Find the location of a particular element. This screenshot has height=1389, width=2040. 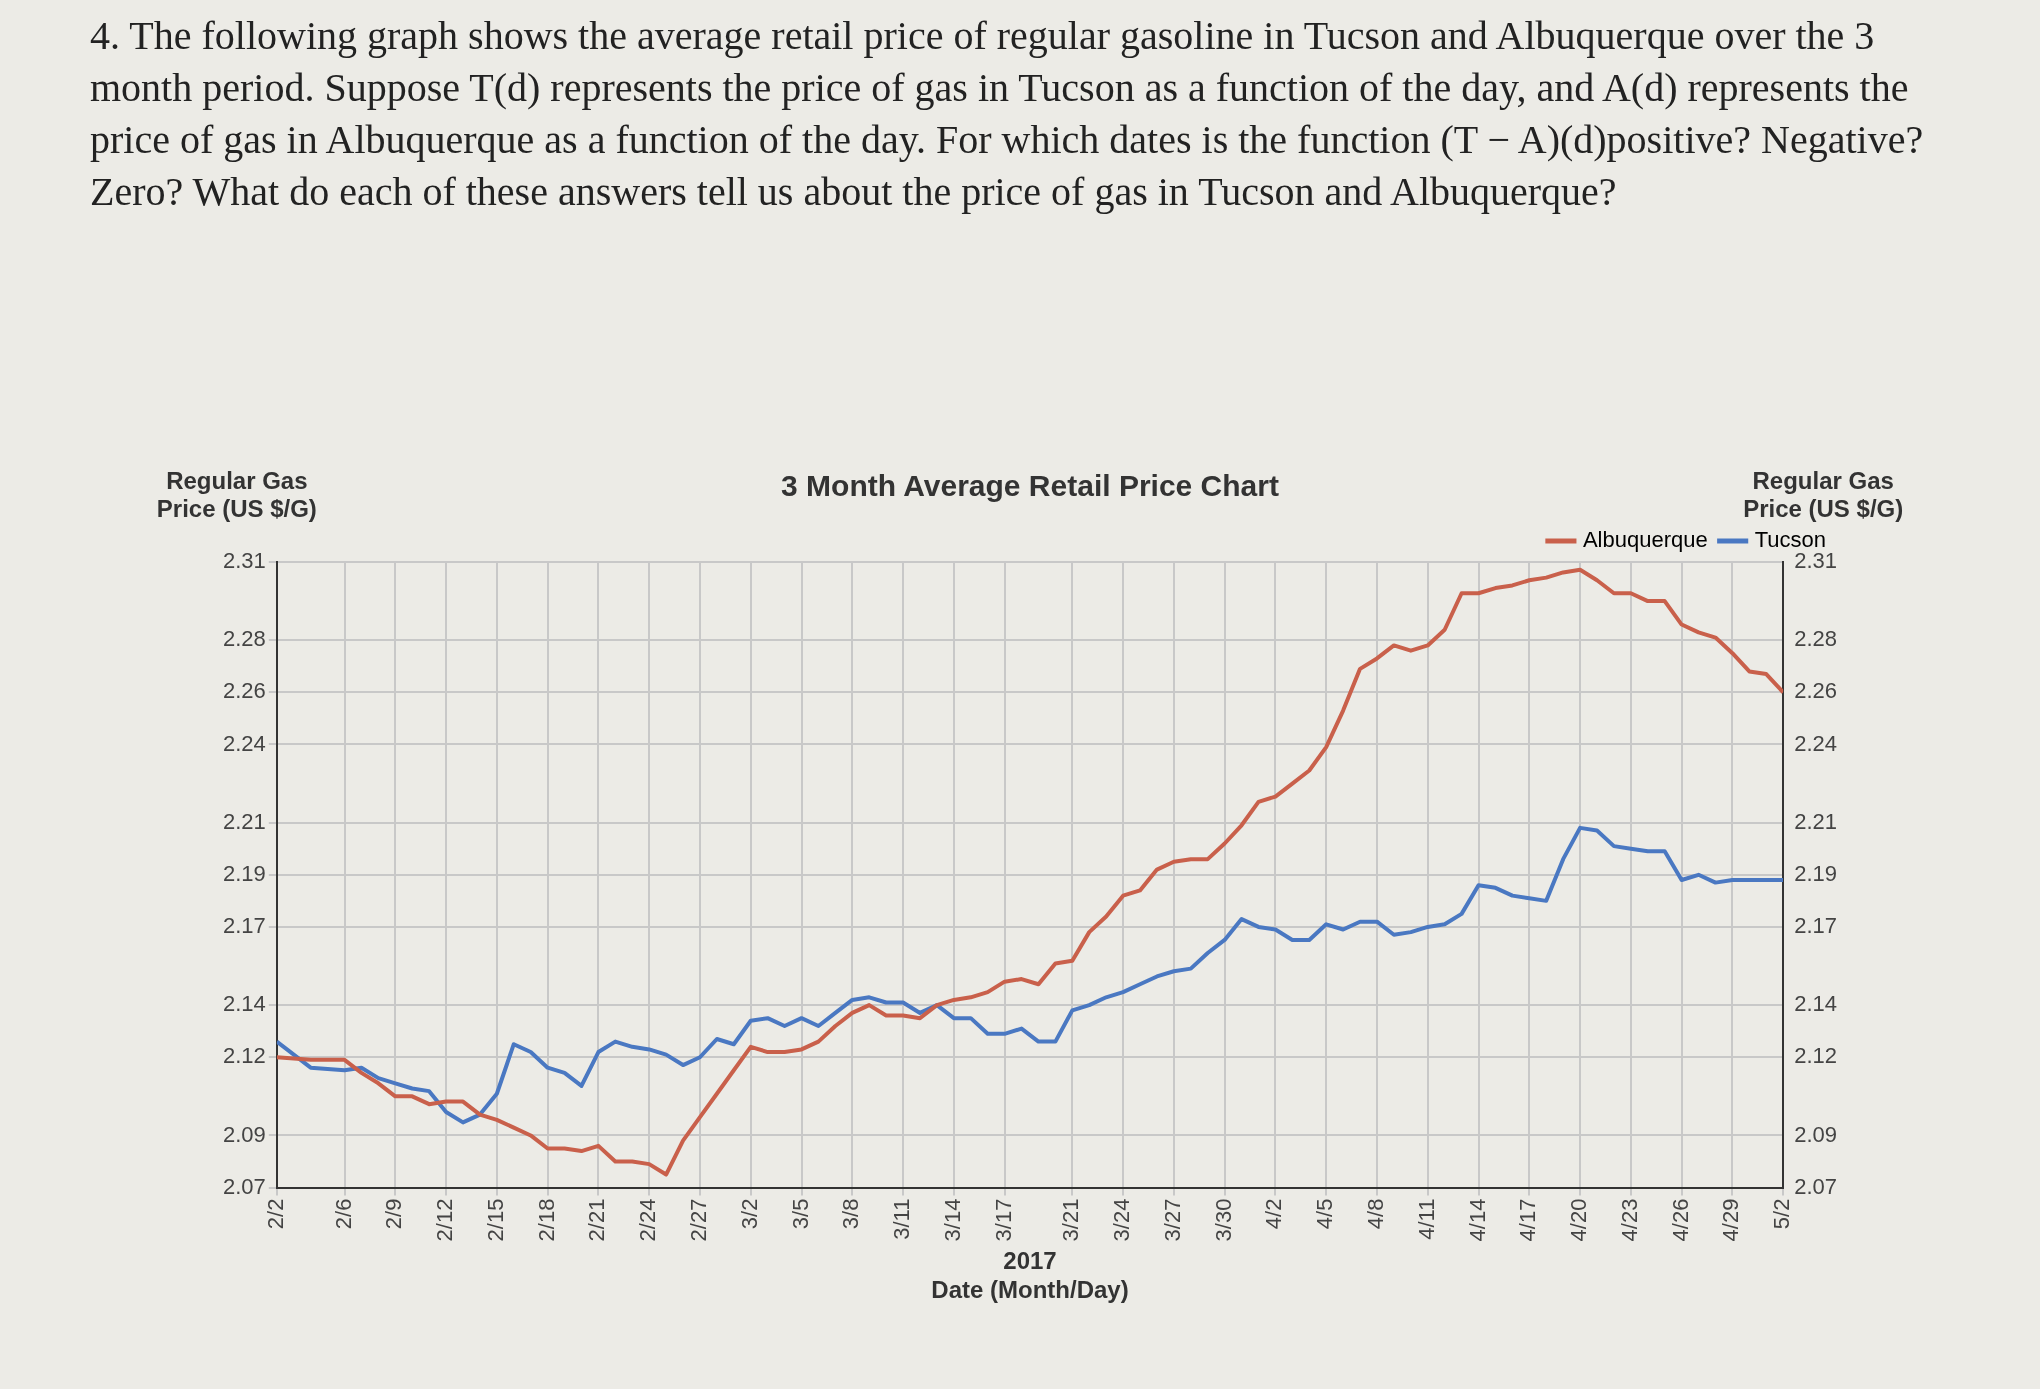

y2-tick-label: 2.21 is located at coordinates (1816, 821).